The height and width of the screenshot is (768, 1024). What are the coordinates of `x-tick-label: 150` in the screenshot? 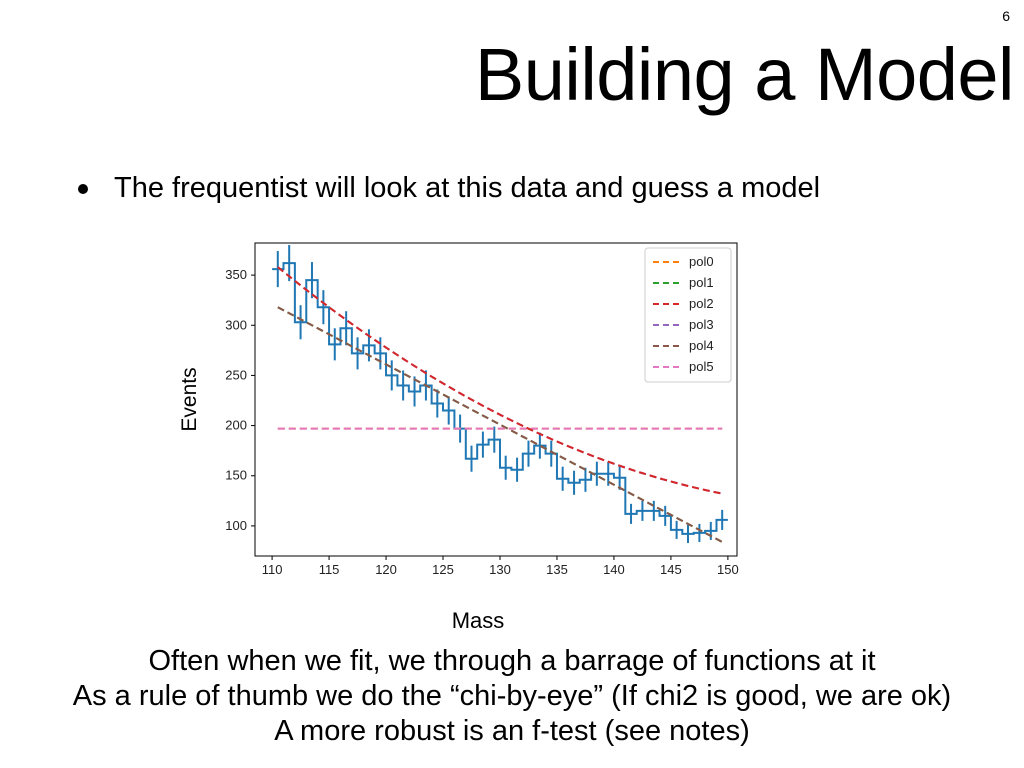 It's located at (728, 569).